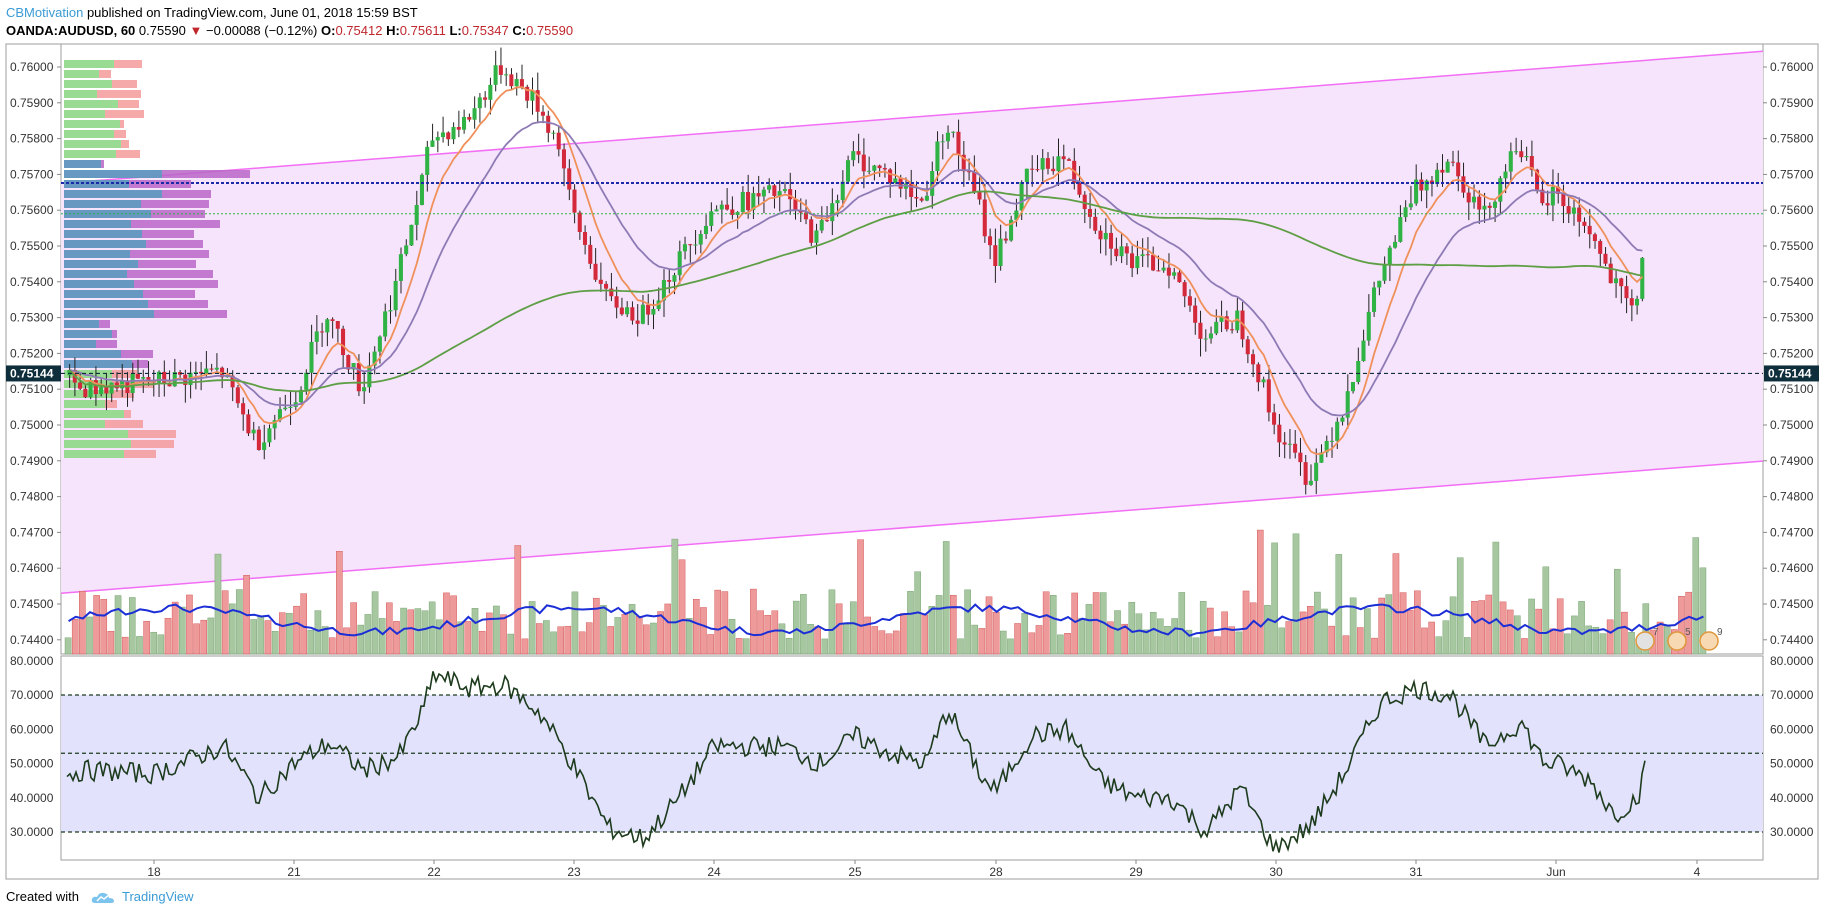  I want to click on author-link: CBMotivation, so click(45, 12).